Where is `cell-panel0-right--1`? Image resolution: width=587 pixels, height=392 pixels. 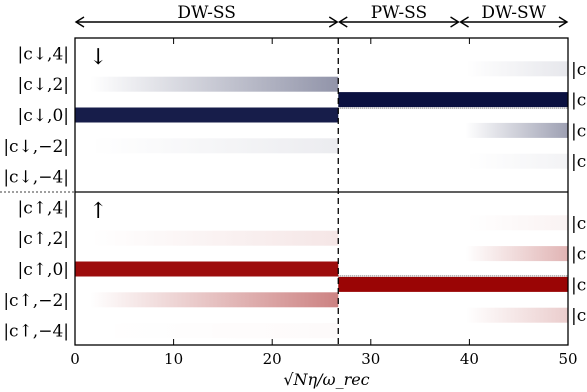
cell-panel0-right--1 is located at coordinates (516, 130).